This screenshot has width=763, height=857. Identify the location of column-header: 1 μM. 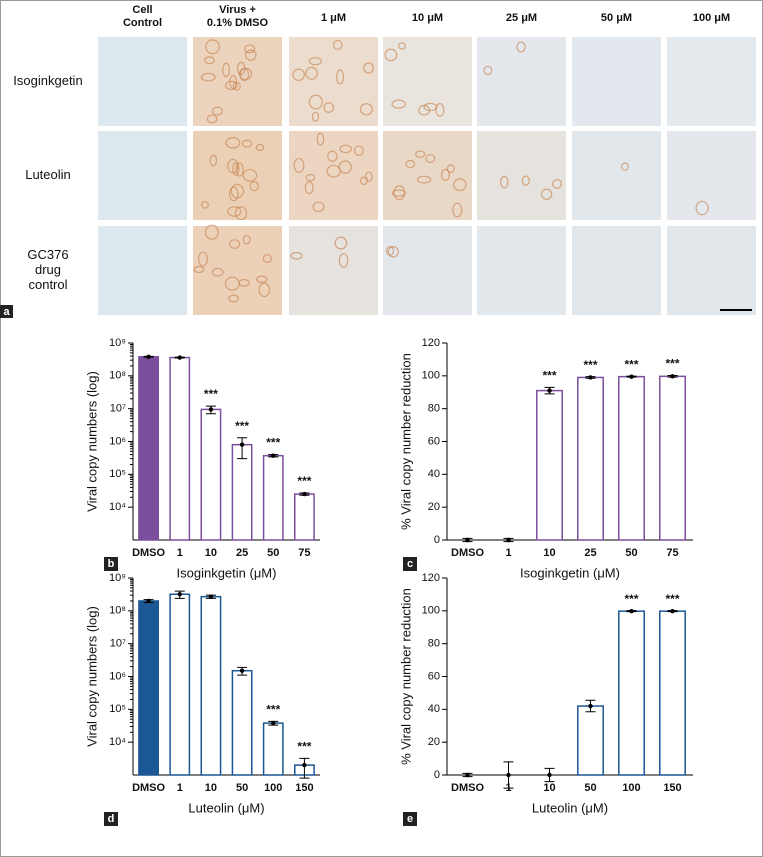
(333, 18).